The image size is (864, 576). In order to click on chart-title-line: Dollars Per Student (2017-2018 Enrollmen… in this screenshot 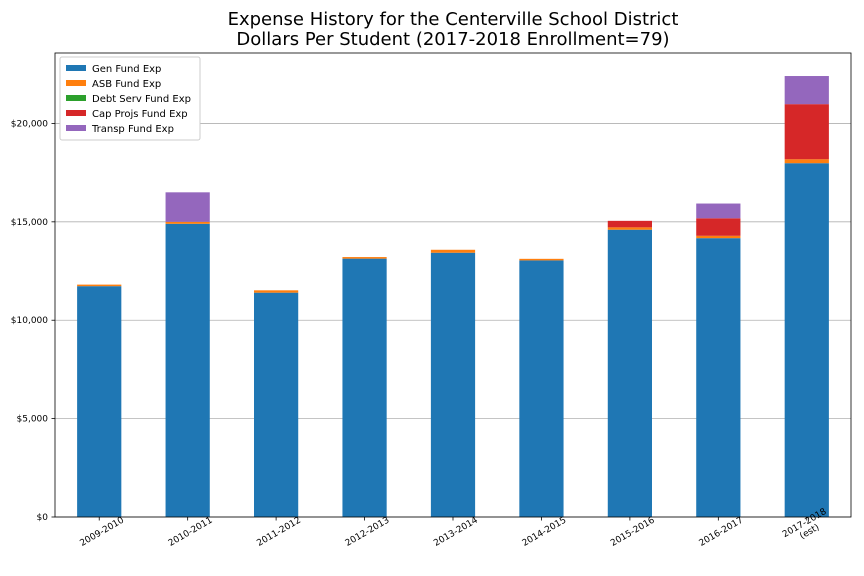, I will do `click(452, 39)`.